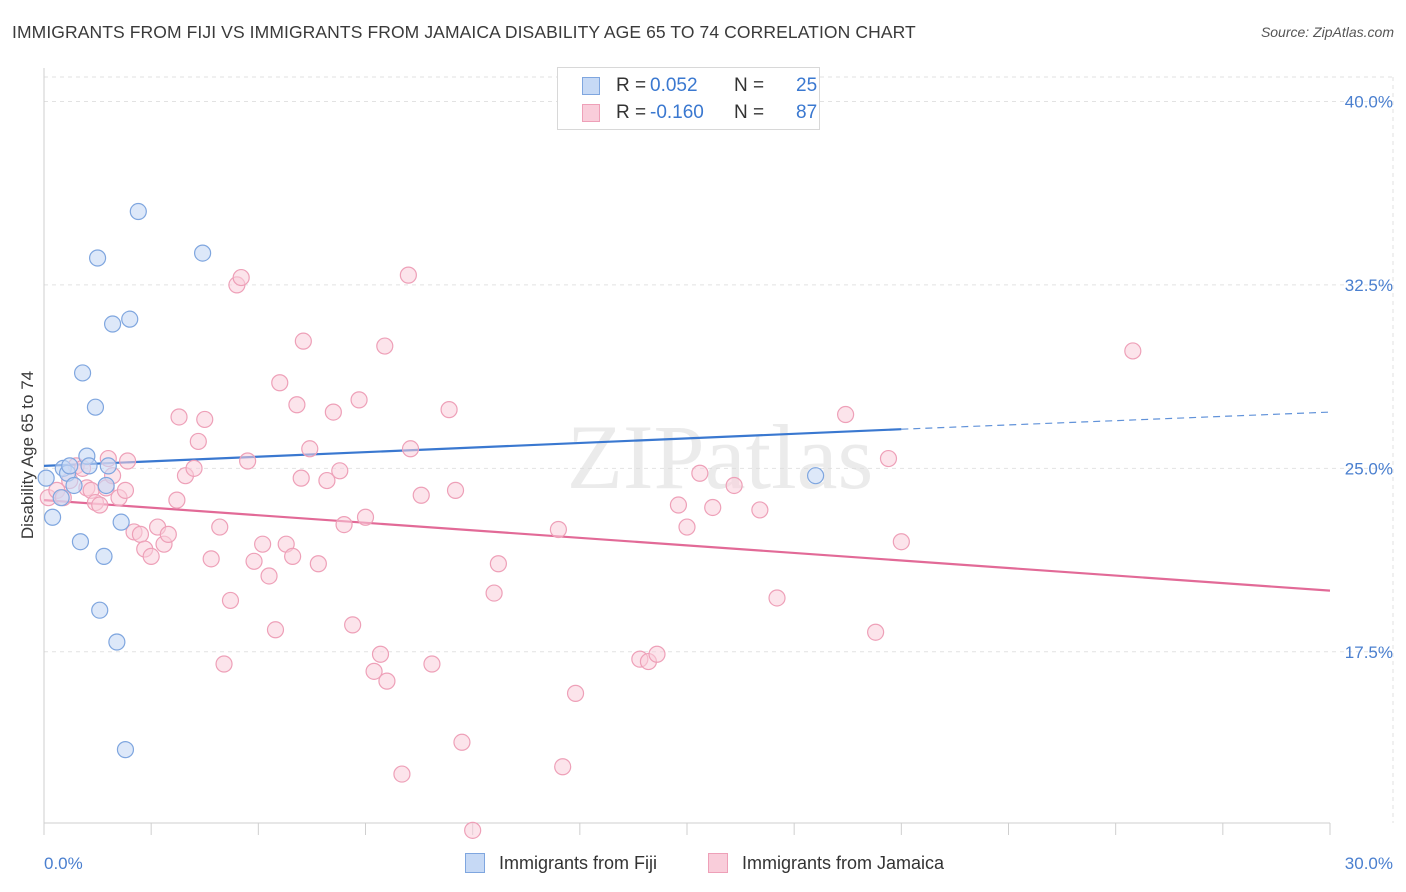  What do you see at coordinates (27, 455) in the screenshot?
I see `y-axis-label: Disability Age 65 to 74` at bounding box center [27, 455].